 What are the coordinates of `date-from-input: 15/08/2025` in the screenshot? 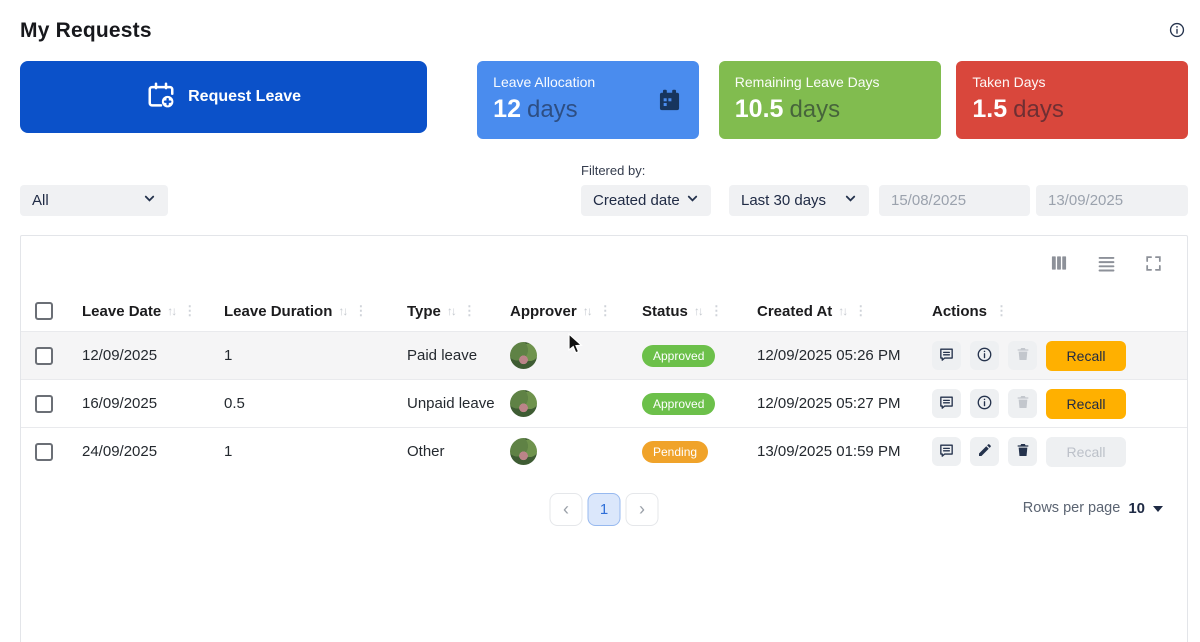 It's located at (954, 200).